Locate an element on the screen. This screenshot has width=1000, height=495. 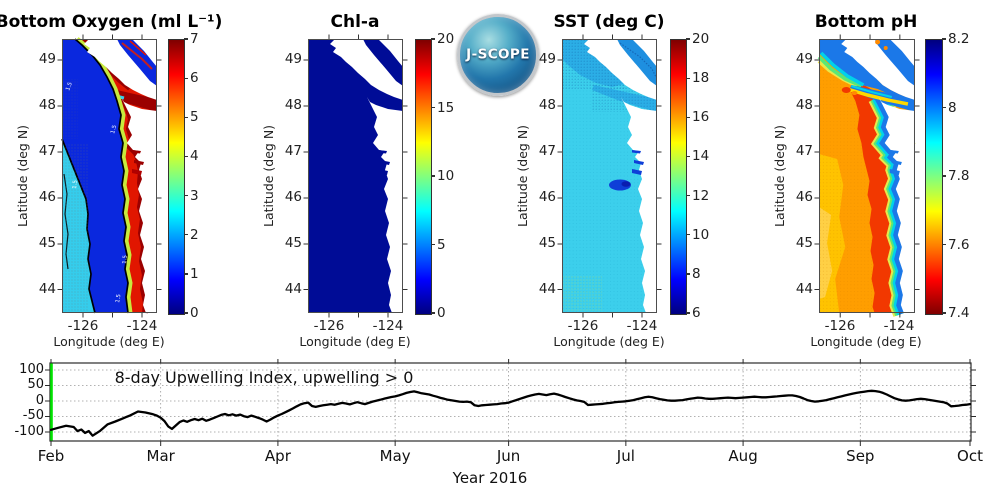
month-tick-label: May is located at coordinates (395, 456).